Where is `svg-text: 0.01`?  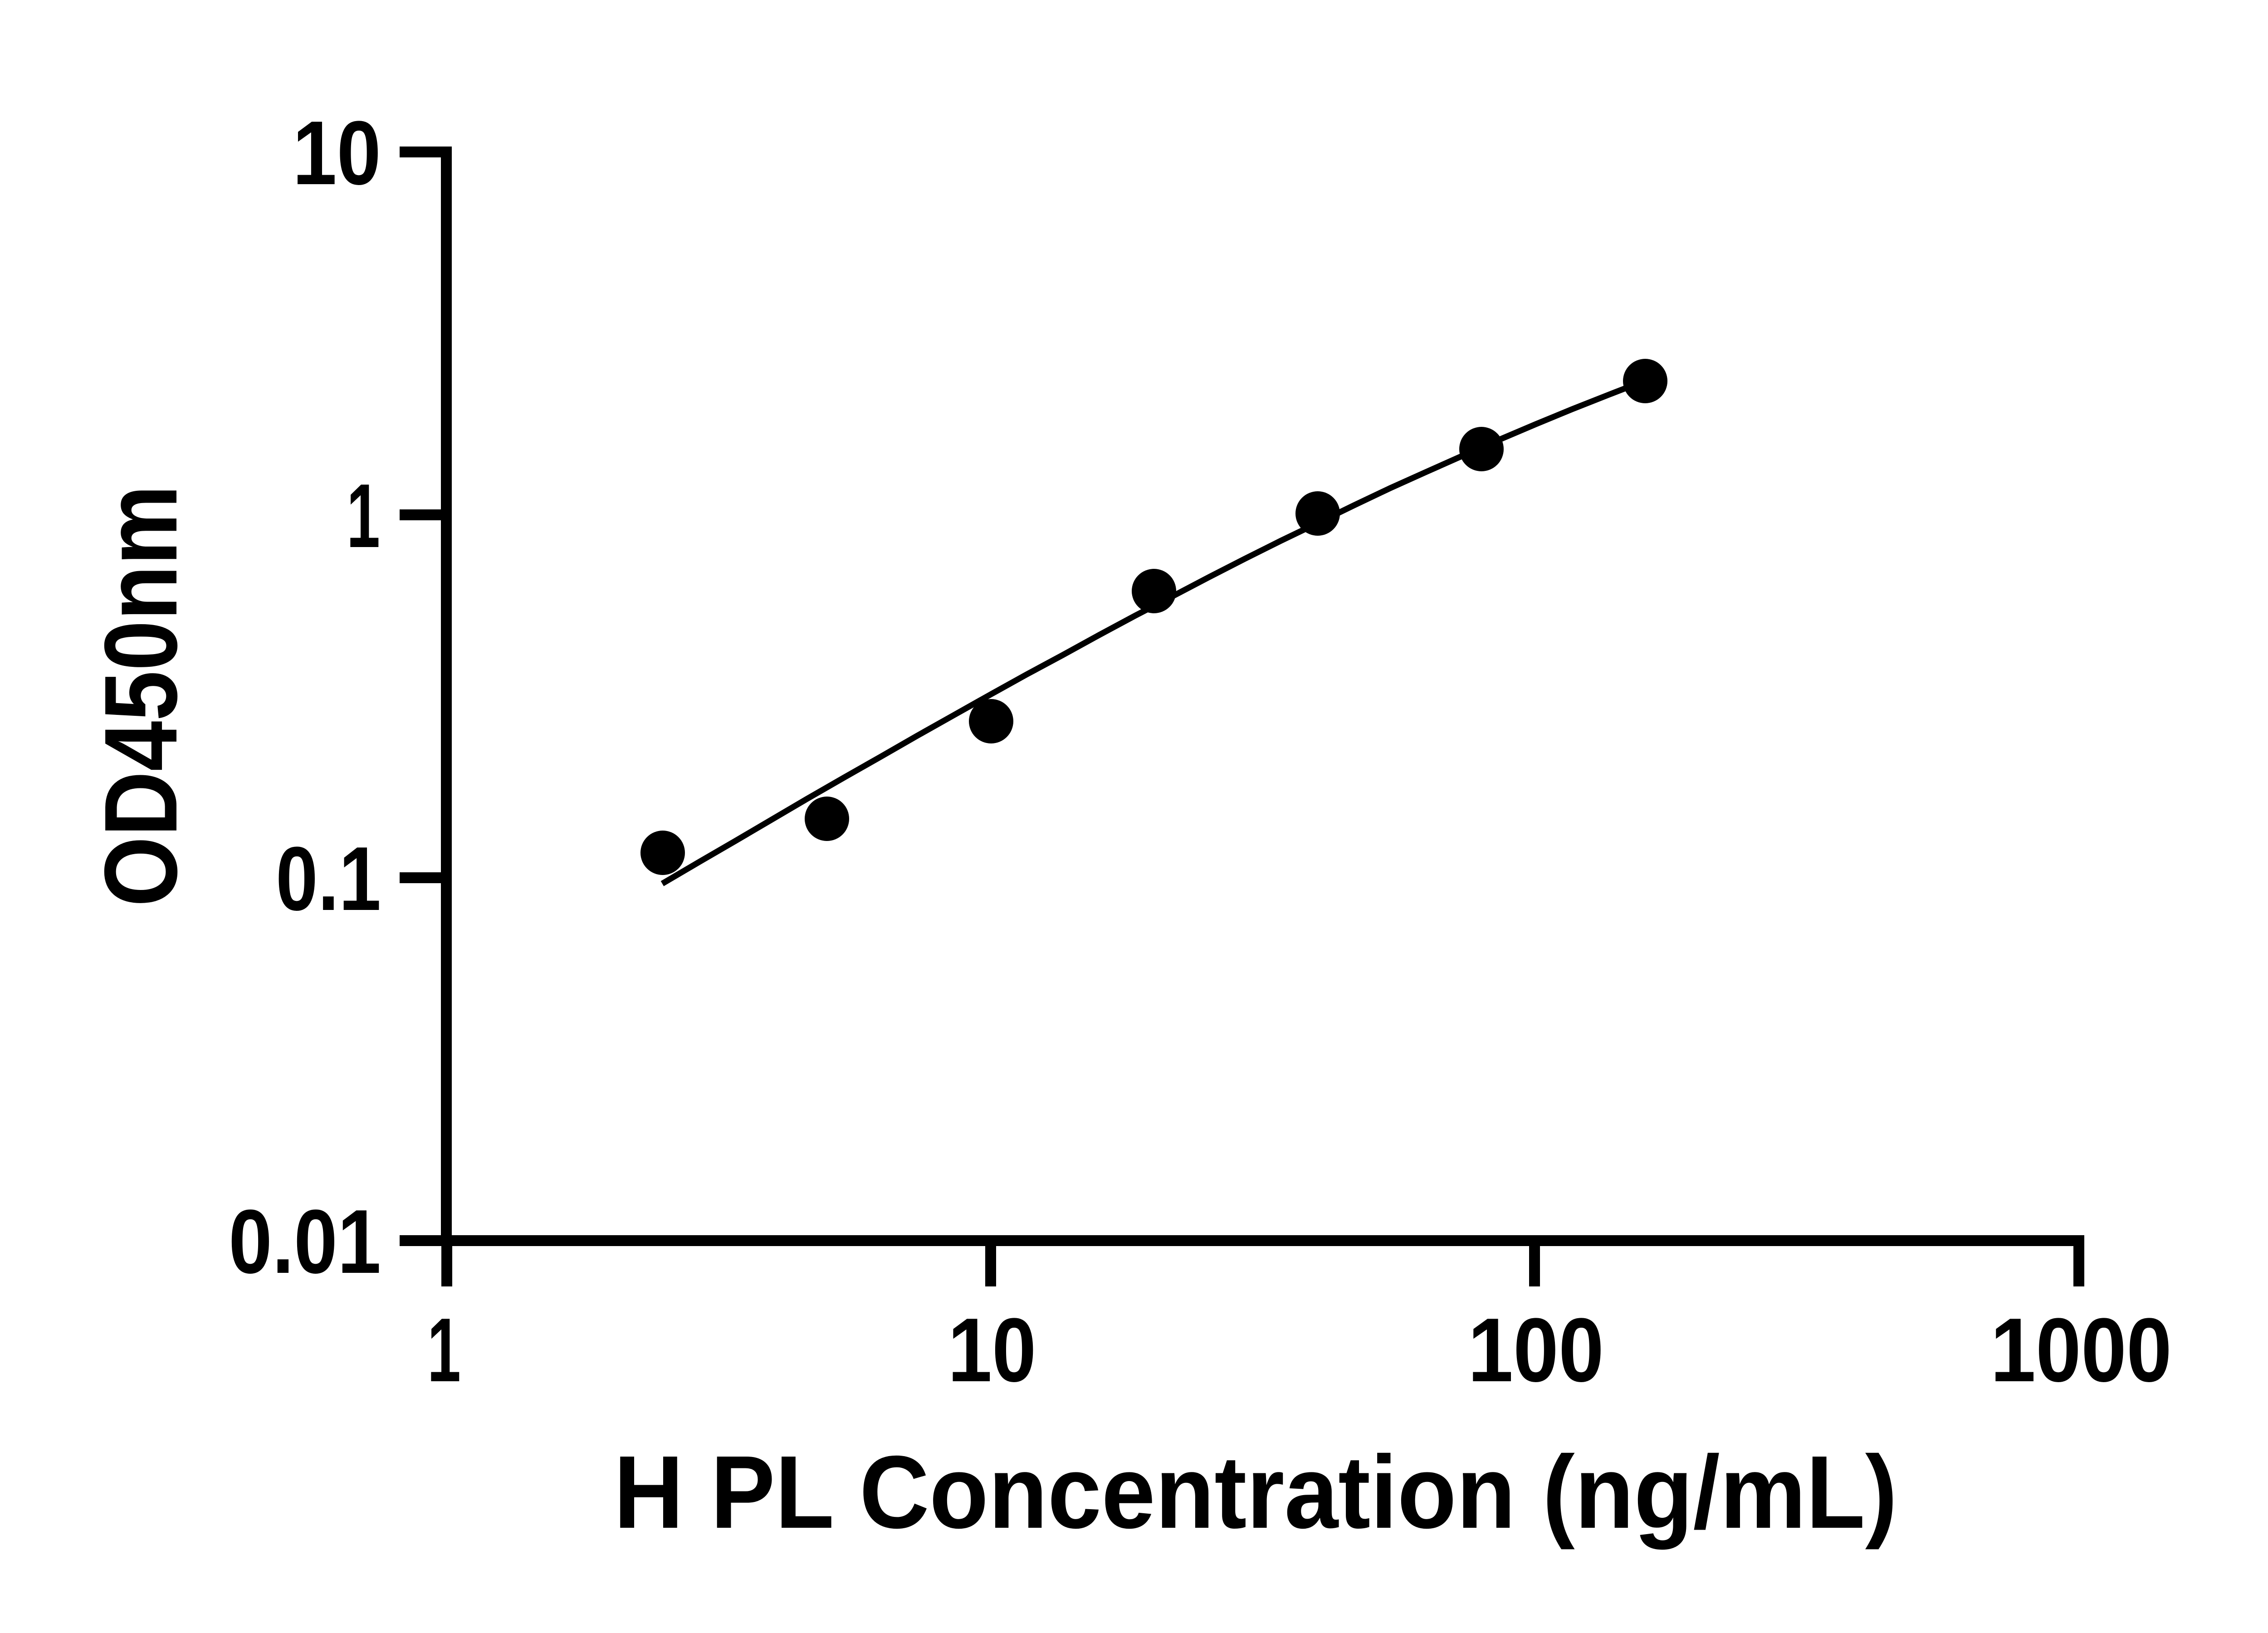
svg-text: 0.01 is located at coordinates (305, 1241).